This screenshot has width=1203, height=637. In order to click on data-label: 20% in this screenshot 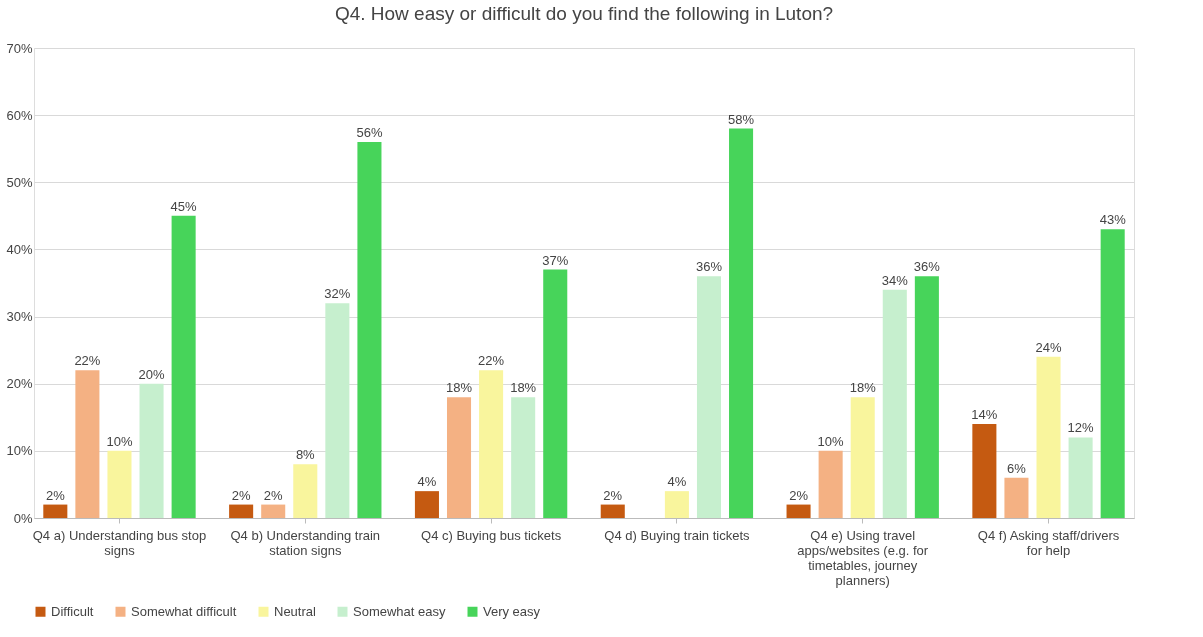, I will do `click(151, 374)`.